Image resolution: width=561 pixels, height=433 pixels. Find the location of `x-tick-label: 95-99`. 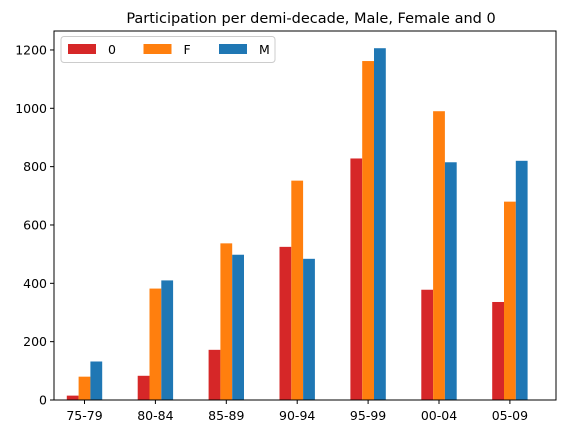

x-tick-label: 95-99 is located at coordinates (368, 415).